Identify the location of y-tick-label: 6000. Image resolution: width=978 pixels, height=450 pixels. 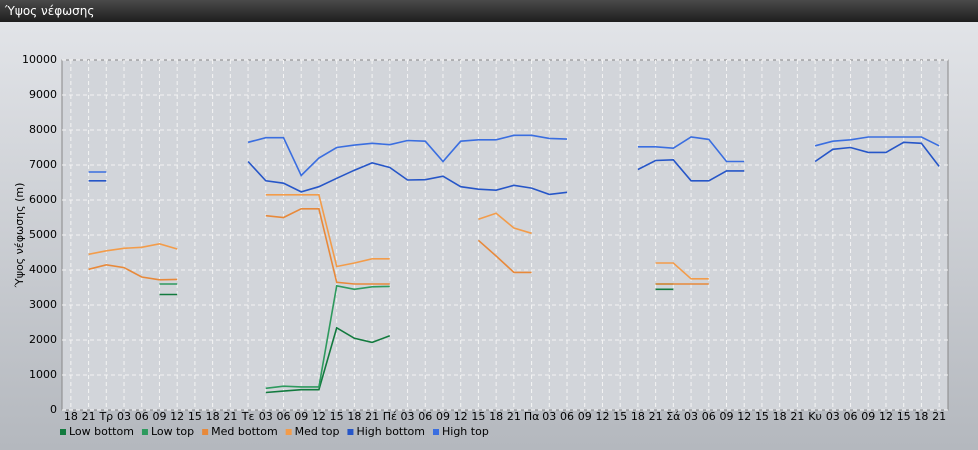
(43, 199).